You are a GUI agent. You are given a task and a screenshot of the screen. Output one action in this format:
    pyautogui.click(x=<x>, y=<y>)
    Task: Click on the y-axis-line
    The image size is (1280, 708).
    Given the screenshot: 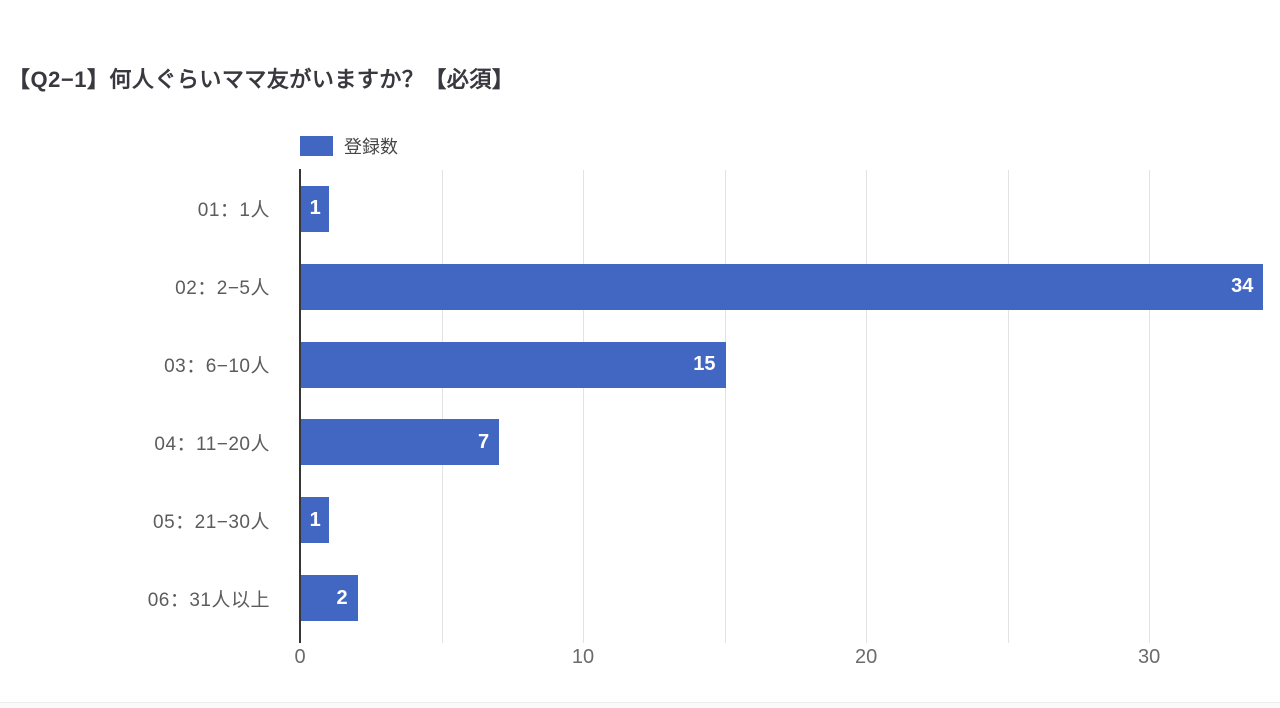 What is the action you would take?
    pyautogui.click(x=300, y=406)
    